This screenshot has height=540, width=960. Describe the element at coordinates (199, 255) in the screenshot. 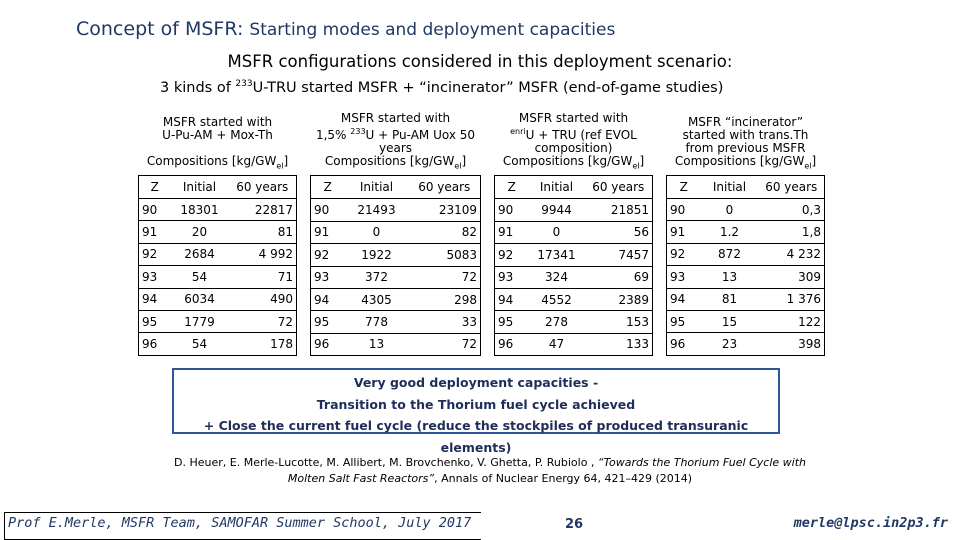

I see `initial-value: 2684` at that location.